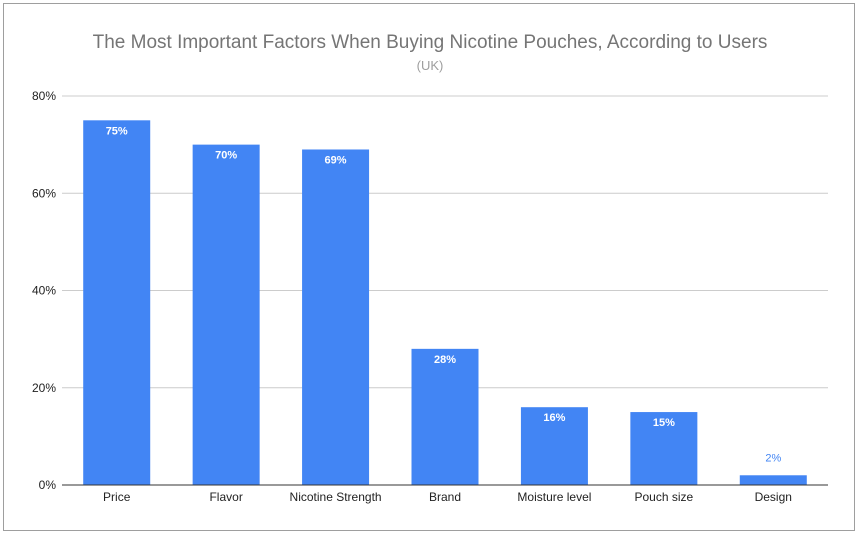 This screenshot has width=860, height=536. What do you see at coordinates (554, 497) in the screenshot?
I see `x-tick-label: Moisture level` at bounding box center [554, 497].